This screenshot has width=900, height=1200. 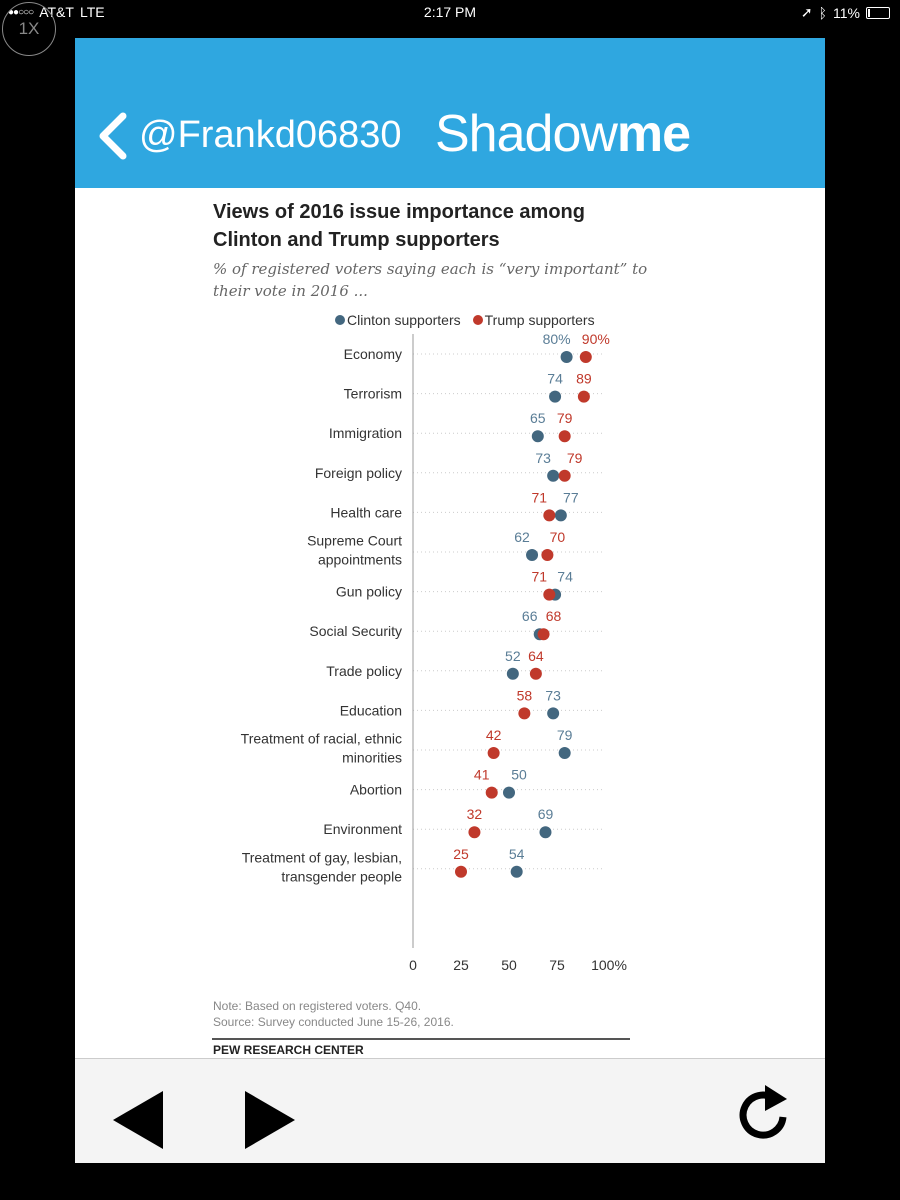 What do you see at coordinates (371, 710) in the screenshot?
I see `category-label: Education` at bounding box center [371, 710].